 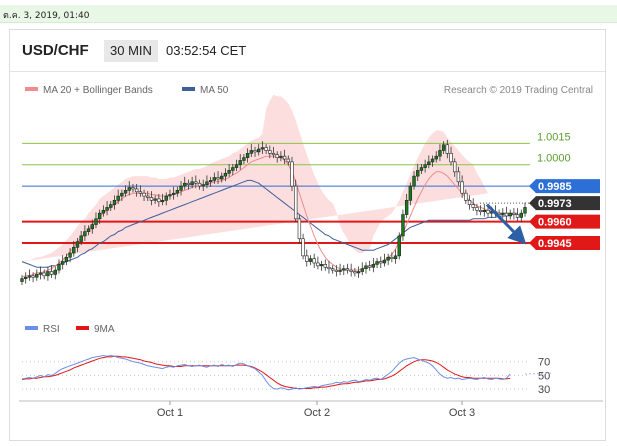 I want to click on rsi-legend: RSI 9MA, so click(x=70, y=329).